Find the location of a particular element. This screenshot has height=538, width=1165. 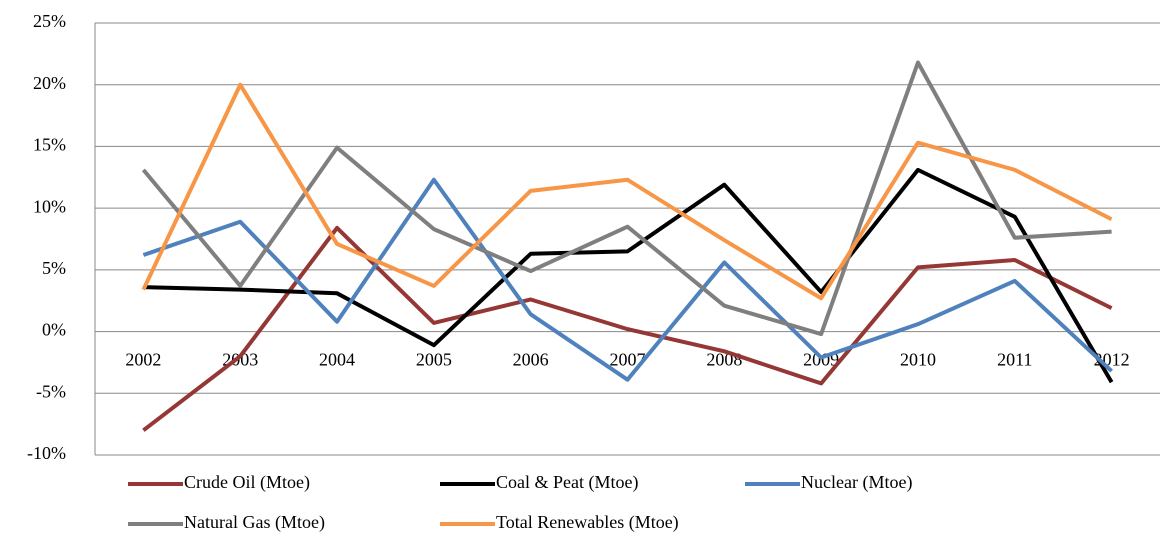

x-tick-label: 2006 is located at coordinates (531, 360).